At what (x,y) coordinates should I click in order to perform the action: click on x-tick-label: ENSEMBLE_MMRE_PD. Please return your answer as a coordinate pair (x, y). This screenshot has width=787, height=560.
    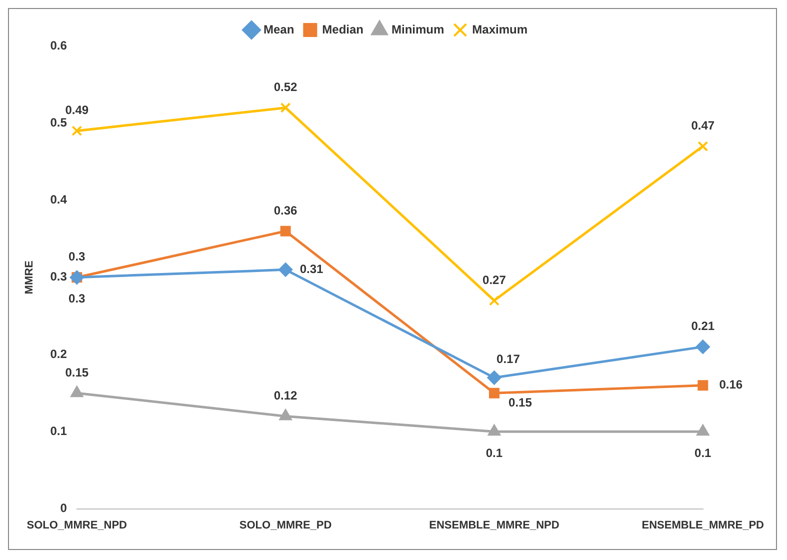
    Looking at the image, I should click on (703, 525).